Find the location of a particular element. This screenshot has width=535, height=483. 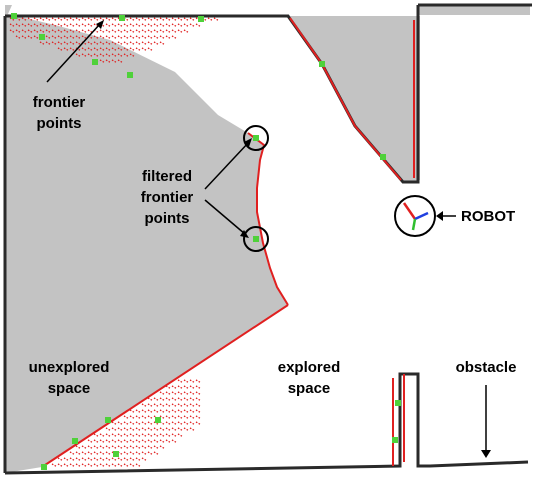

unexplored-space-label: unexplored space is located at coordinates (69, 378).